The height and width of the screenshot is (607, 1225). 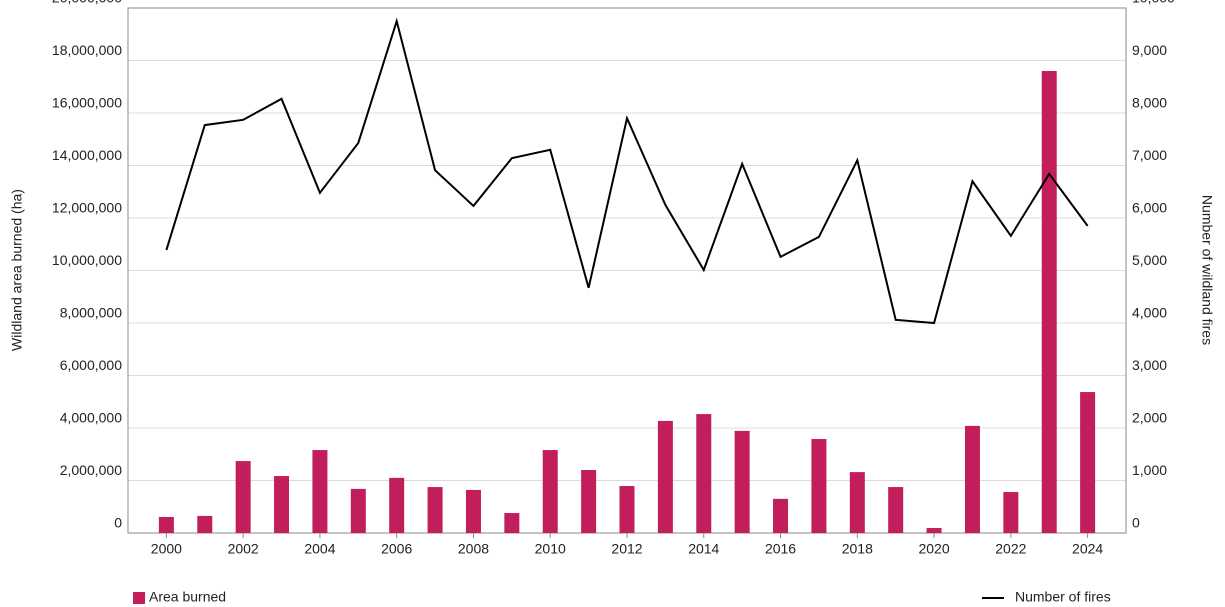 What do you see at coordinates (87, 208) in the screenshot?
I see `y-tick-label: 12,000,000` at bounding box center [87, 208].